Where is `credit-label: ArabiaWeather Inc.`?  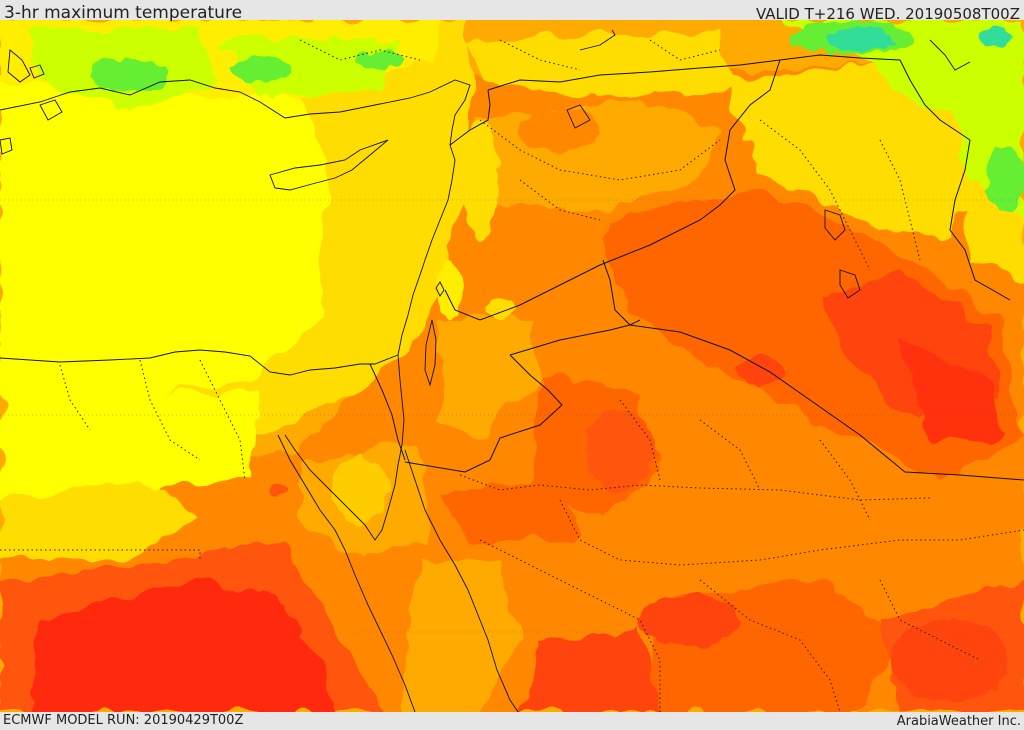 credit-label: ArabiaWeather Inc. is located at coordinates (958, 721).